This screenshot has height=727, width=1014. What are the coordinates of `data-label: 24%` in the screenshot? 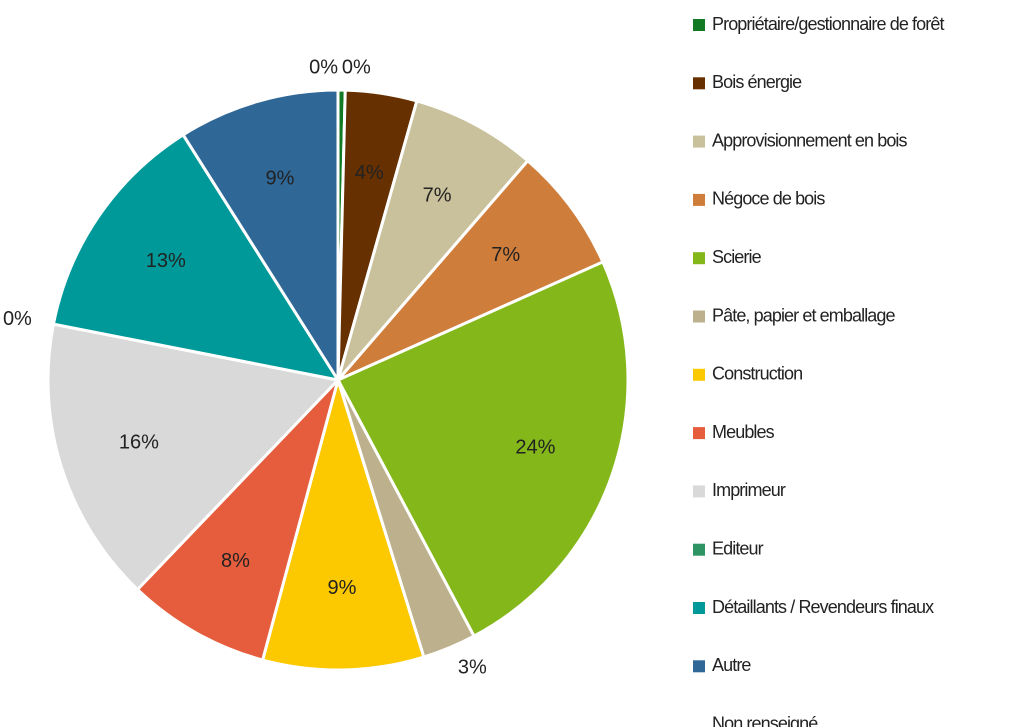 It's located at (535, 447).